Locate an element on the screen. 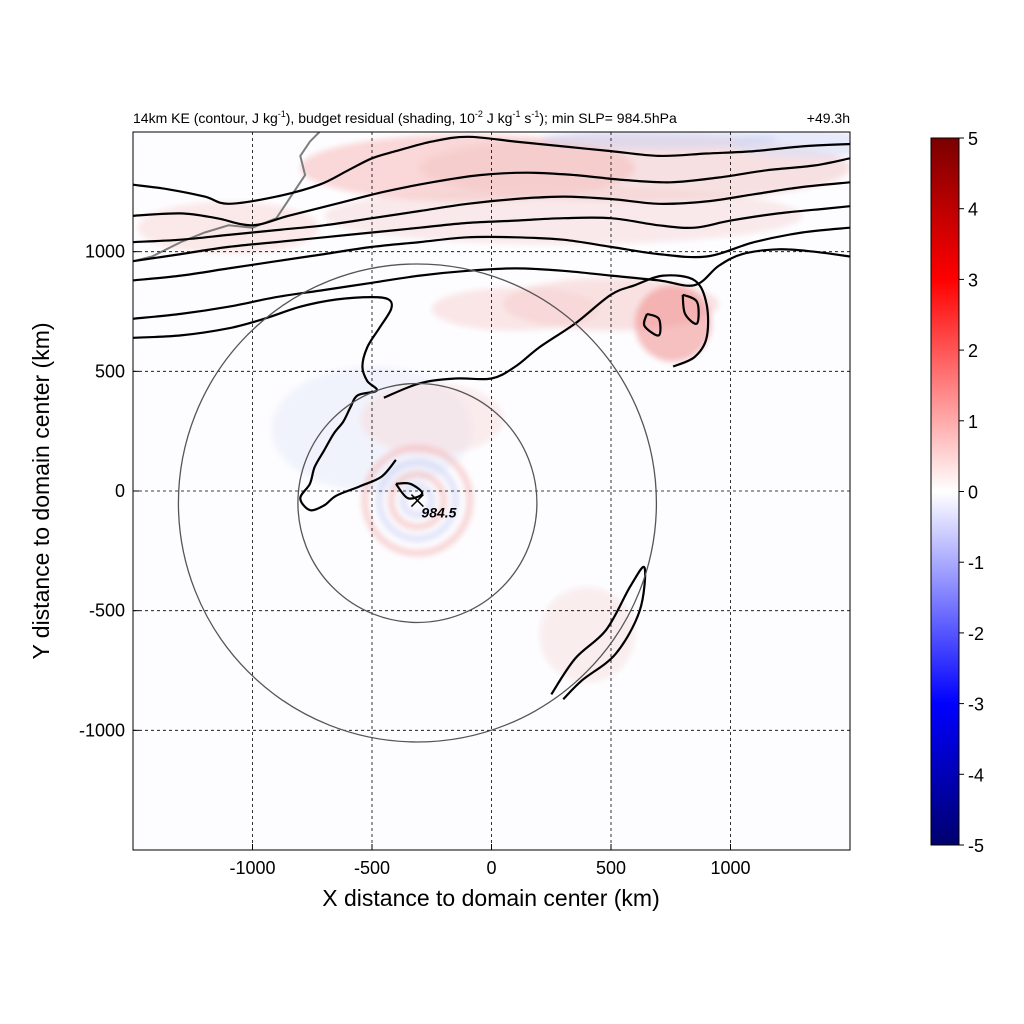 The image size is (1024, 1024). storm-center: 984.5 is located at coordinates (433, 507).